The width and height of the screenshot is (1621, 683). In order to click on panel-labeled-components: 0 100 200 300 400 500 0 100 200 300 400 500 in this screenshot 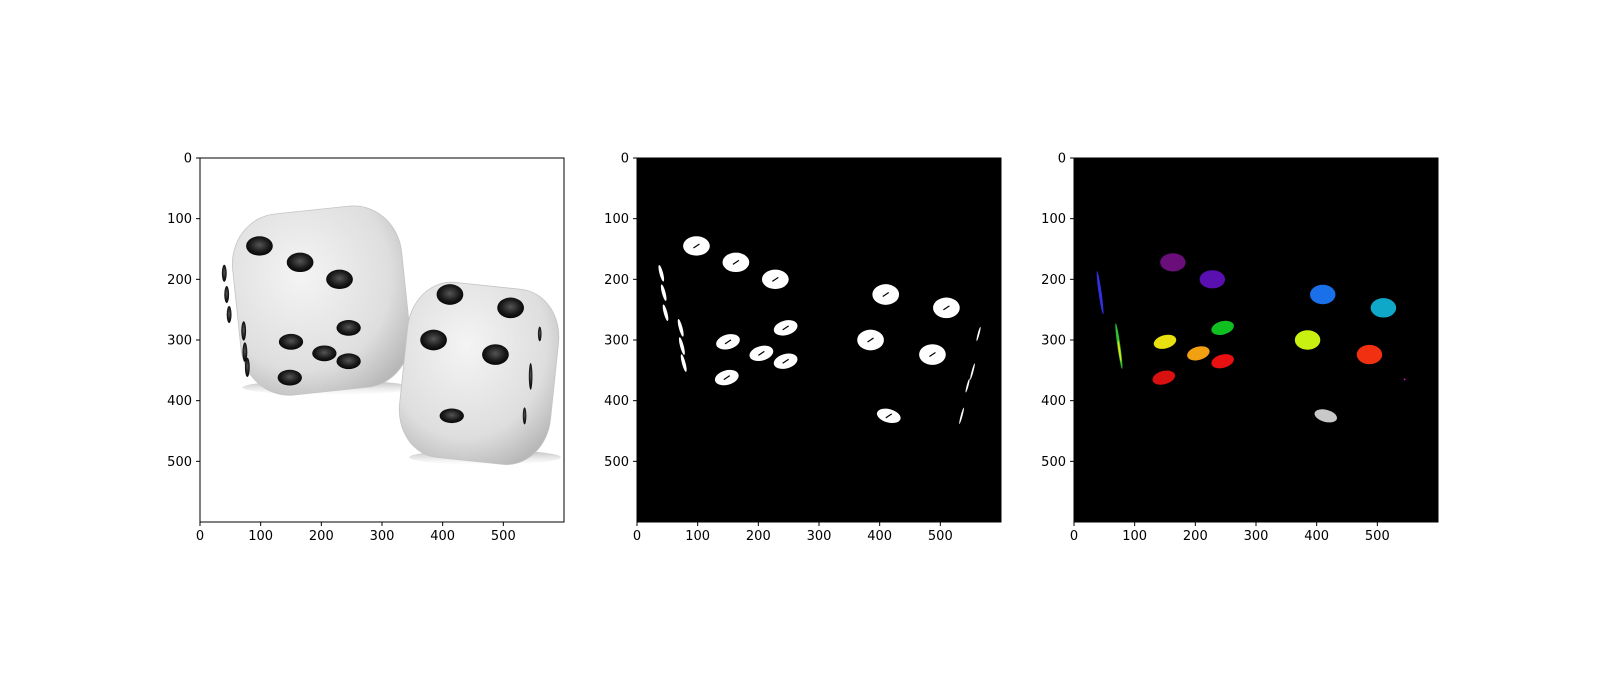, I will do `click(1240, 348)`.